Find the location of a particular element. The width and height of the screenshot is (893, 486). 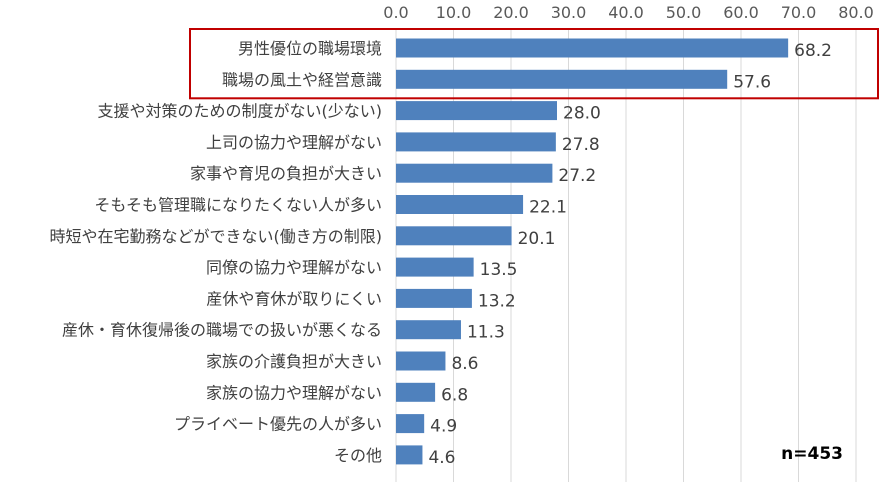

sample-size-note: n=453 is located at coordinates (812, 454).